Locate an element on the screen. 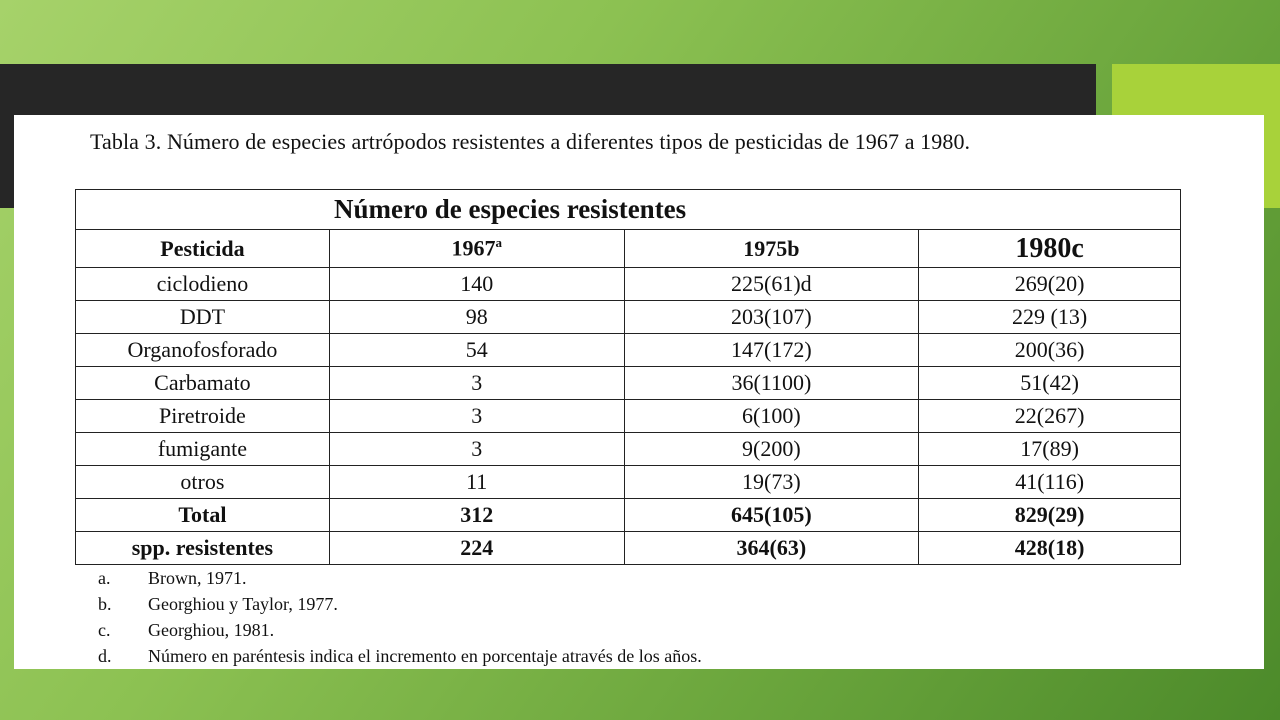 The height and width of the screenshot is (720, 1280). header-1967-label: 1967 is located at coordinates (473, 248).